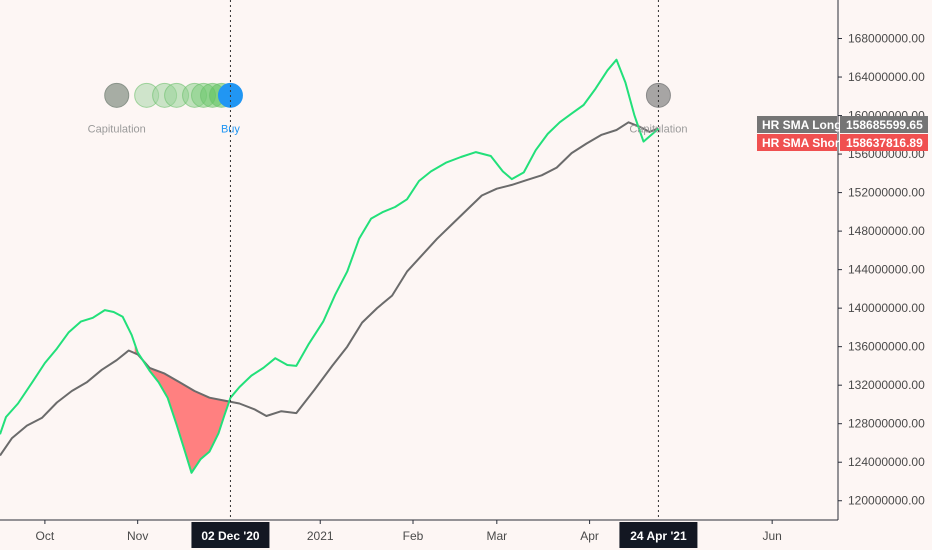 This screenshot has height=550, width=932. I want to click on x-crosshair-date-label: 24 Apr '21, so click(658, 536).